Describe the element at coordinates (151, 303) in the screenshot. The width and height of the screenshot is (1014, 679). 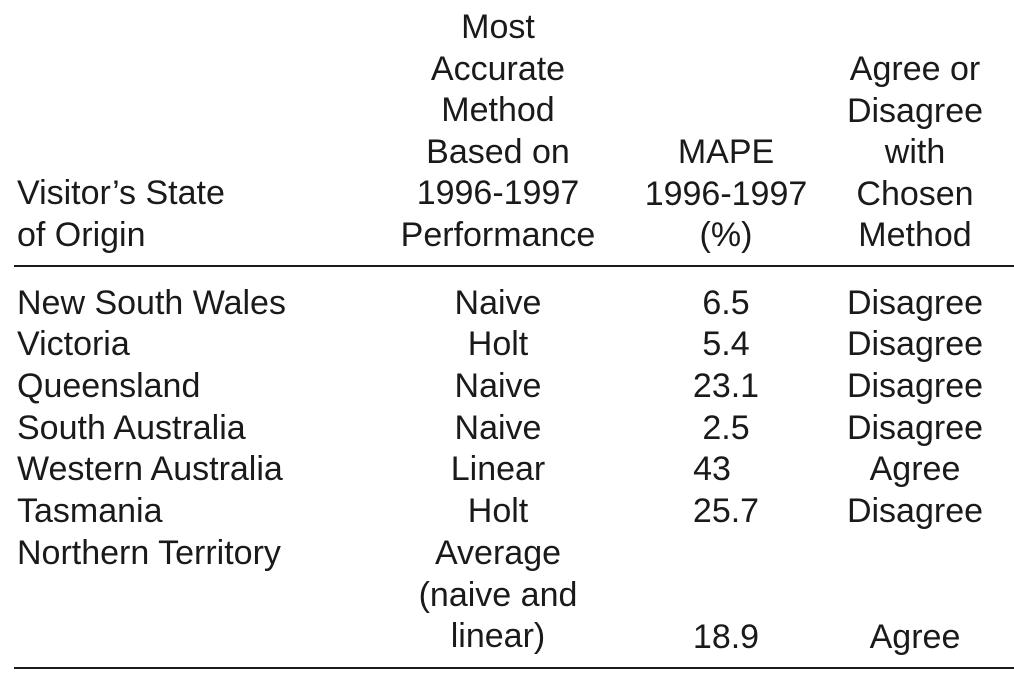
I see `row-state-cell: New South Wales` at that location.